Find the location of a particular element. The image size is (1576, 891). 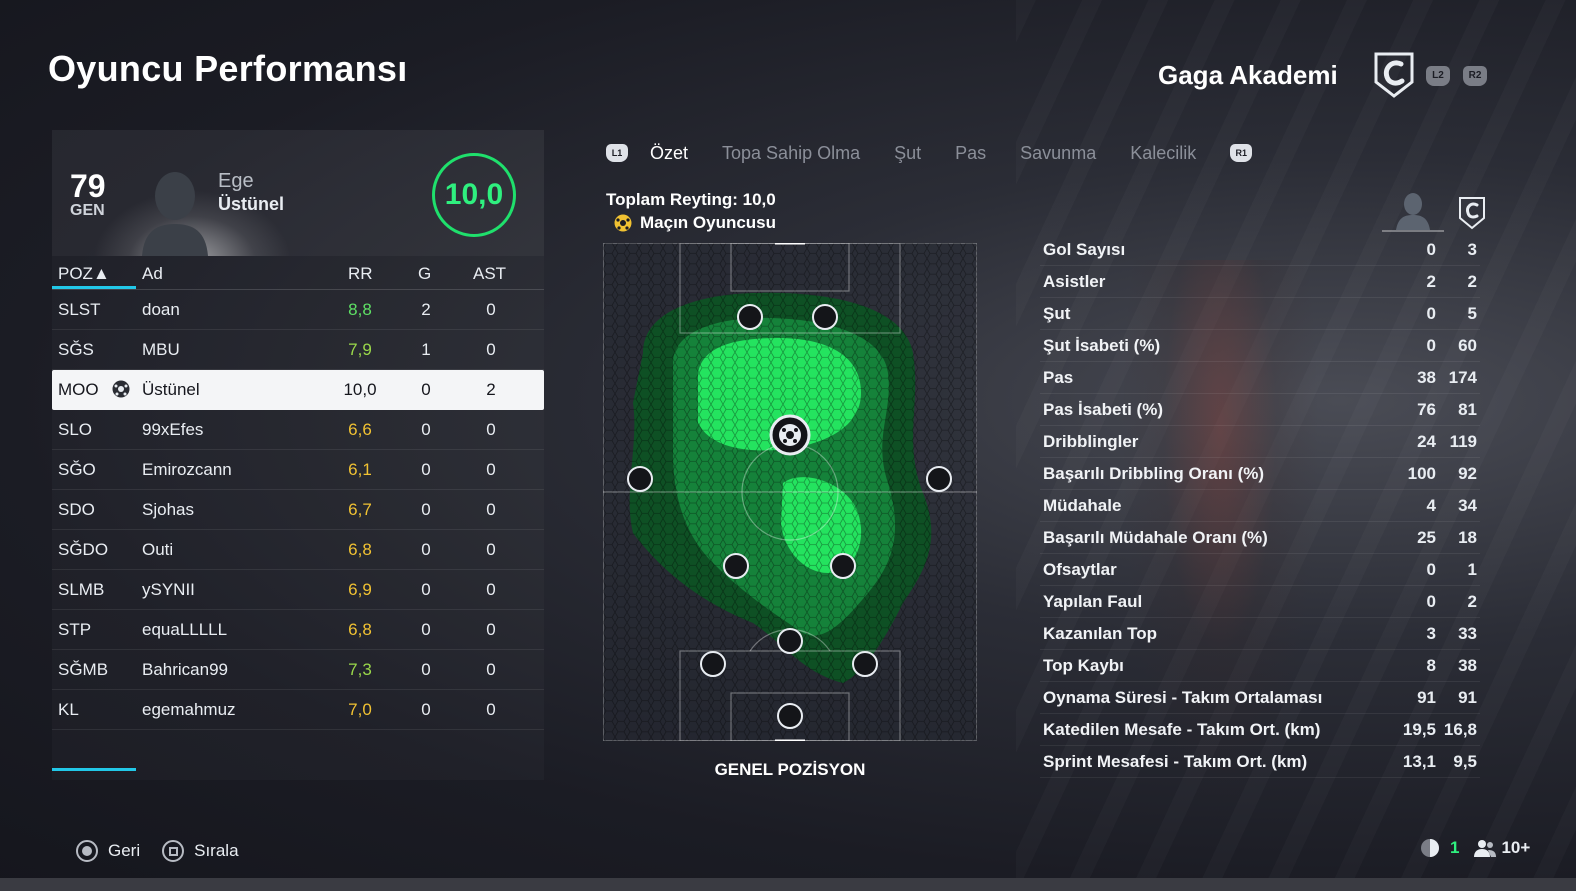

row-match-rating: 10,0 is located at coordinates (360, 389).